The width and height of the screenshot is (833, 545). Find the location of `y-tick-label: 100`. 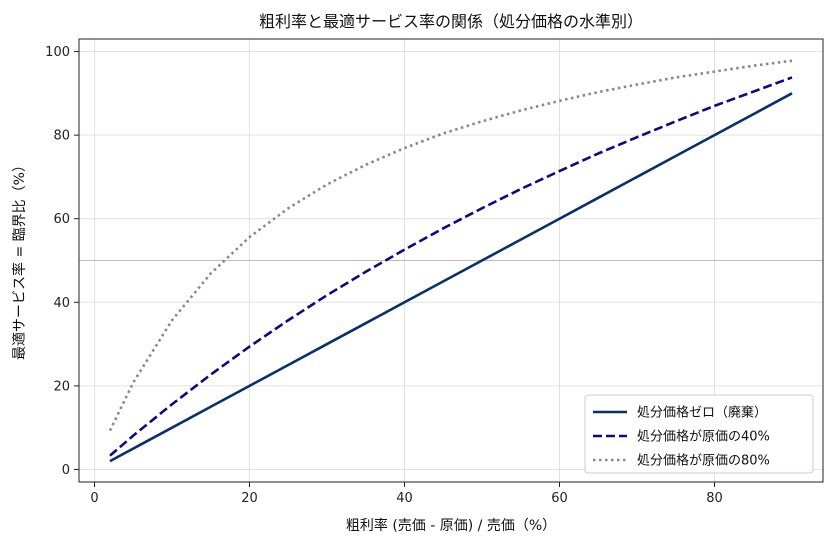

y-tick-label: 100 is located at coordinates (57, 52).